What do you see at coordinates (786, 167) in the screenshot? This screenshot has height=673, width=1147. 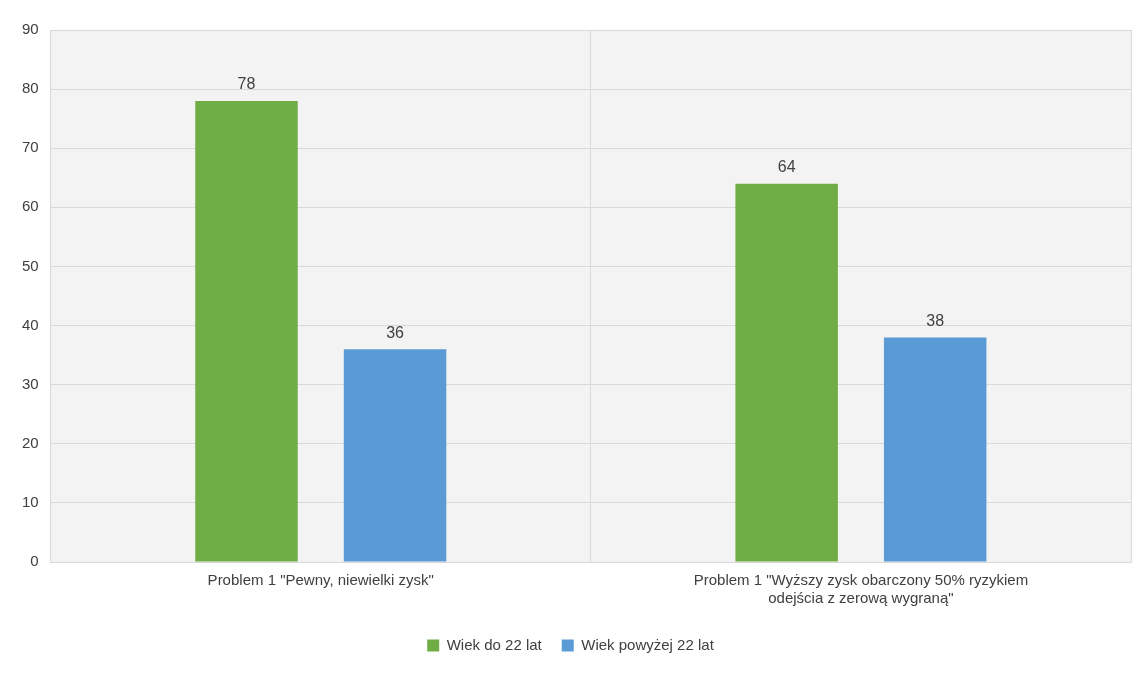 I see `data-label: 64` at bounding box center [786, 167].